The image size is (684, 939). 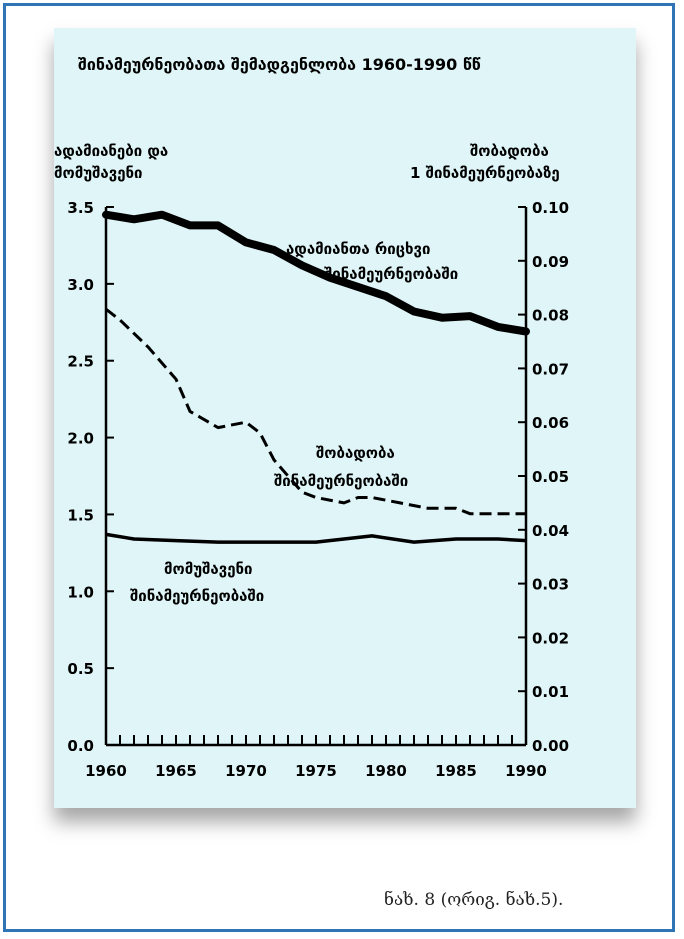 I want to click on y-left-label-line1: ადამიანები და, so click(x=111, y=151).